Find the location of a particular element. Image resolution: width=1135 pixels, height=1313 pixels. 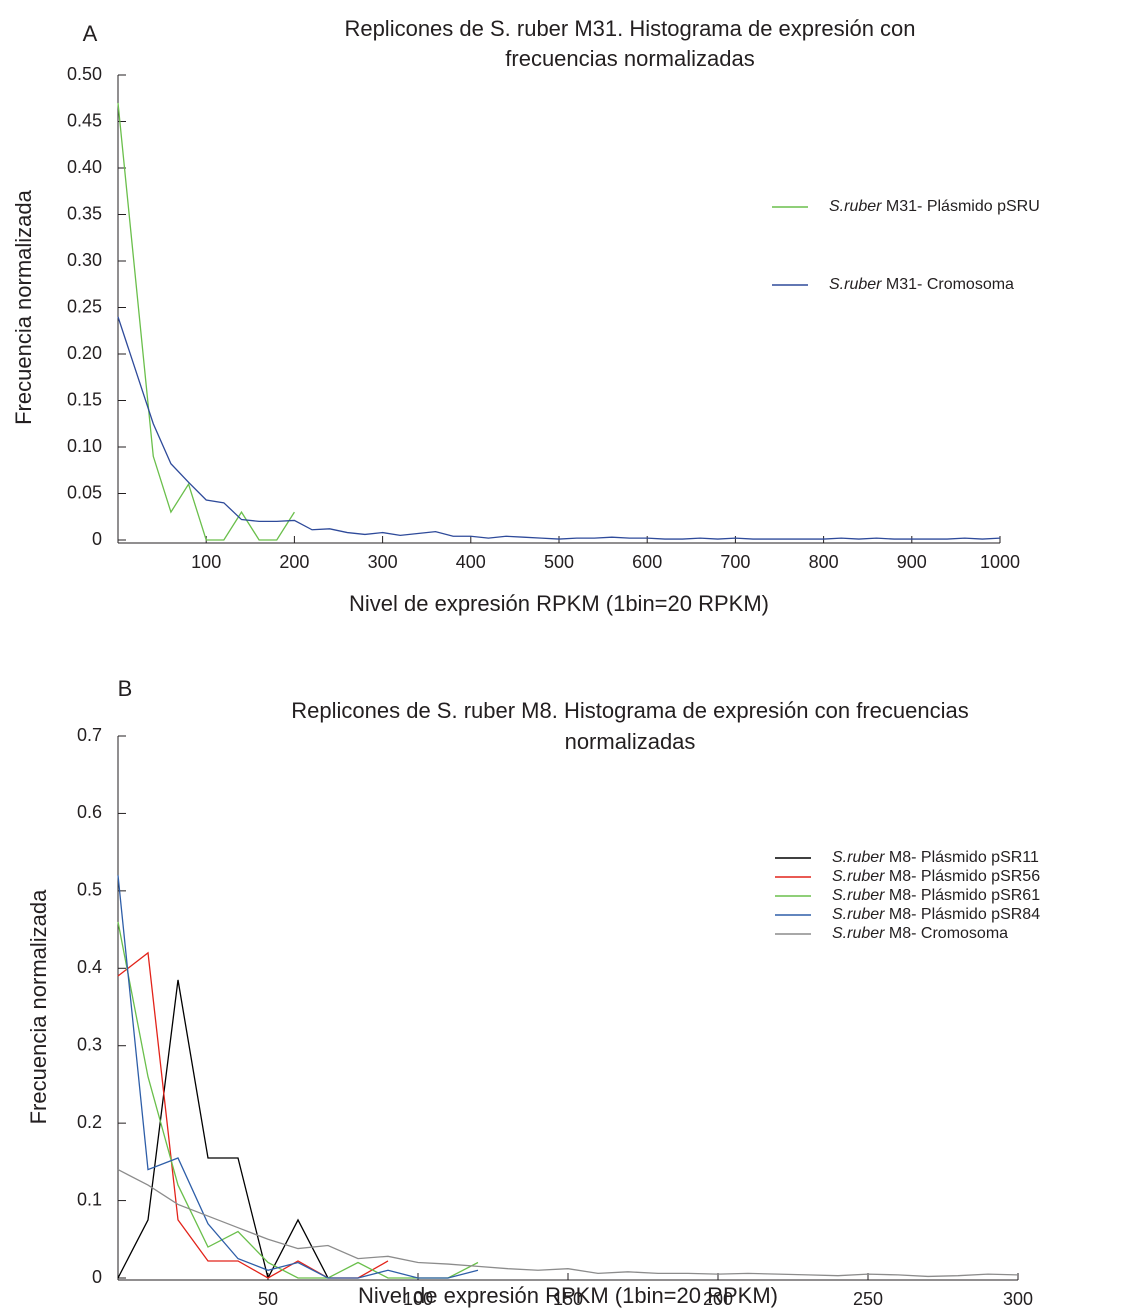

legend-label: S.ruber M31- Cromosoma is located at coordinates (921, 284).